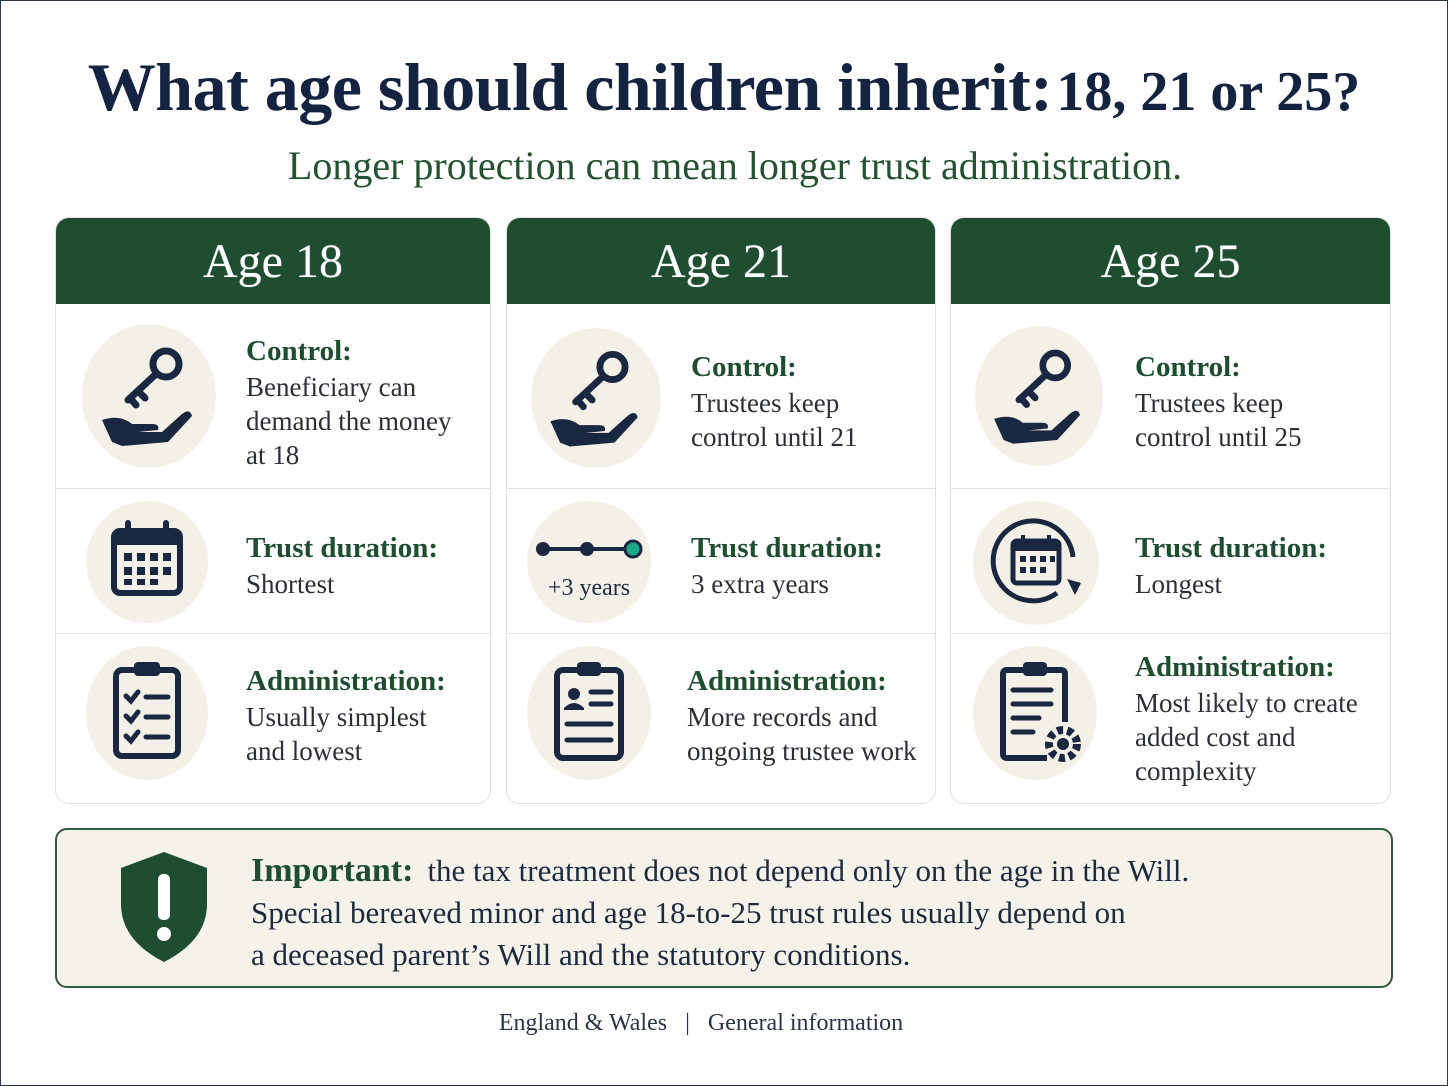 The width and height of the screenshot is (1448, 1086). Describe the element at coordinates (331, 387) in the screenshot. I see `control-value-line: Beneficiary can` at that location.